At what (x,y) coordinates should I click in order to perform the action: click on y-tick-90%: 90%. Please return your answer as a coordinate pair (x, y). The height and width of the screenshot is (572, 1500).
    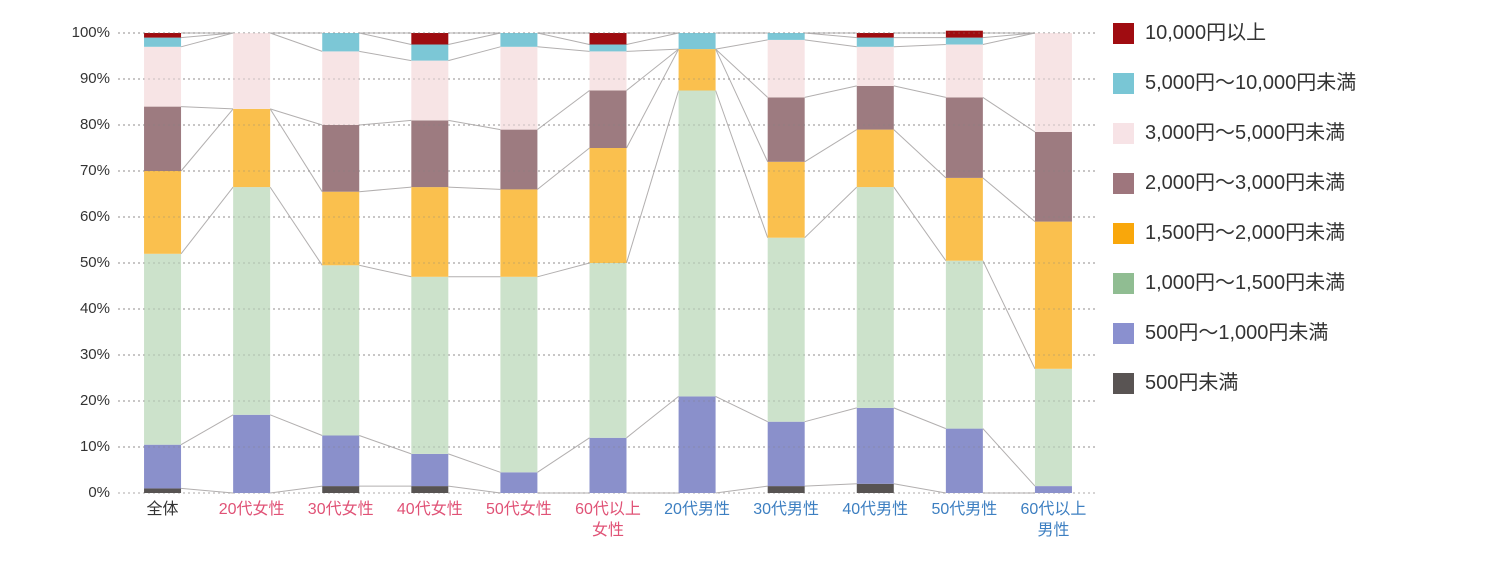
    Looking at the image, I should click on (94, 78).